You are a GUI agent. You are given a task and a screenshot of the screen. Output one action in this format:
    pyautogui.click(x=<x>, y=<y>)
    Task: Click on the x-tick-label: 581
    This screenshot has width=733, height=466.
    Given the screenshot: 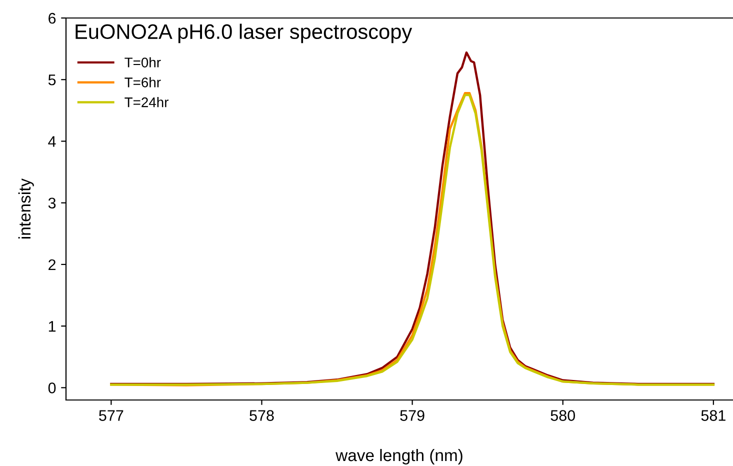 What is the action you would take?
    pyautogui.click(x=713, y=415)
    